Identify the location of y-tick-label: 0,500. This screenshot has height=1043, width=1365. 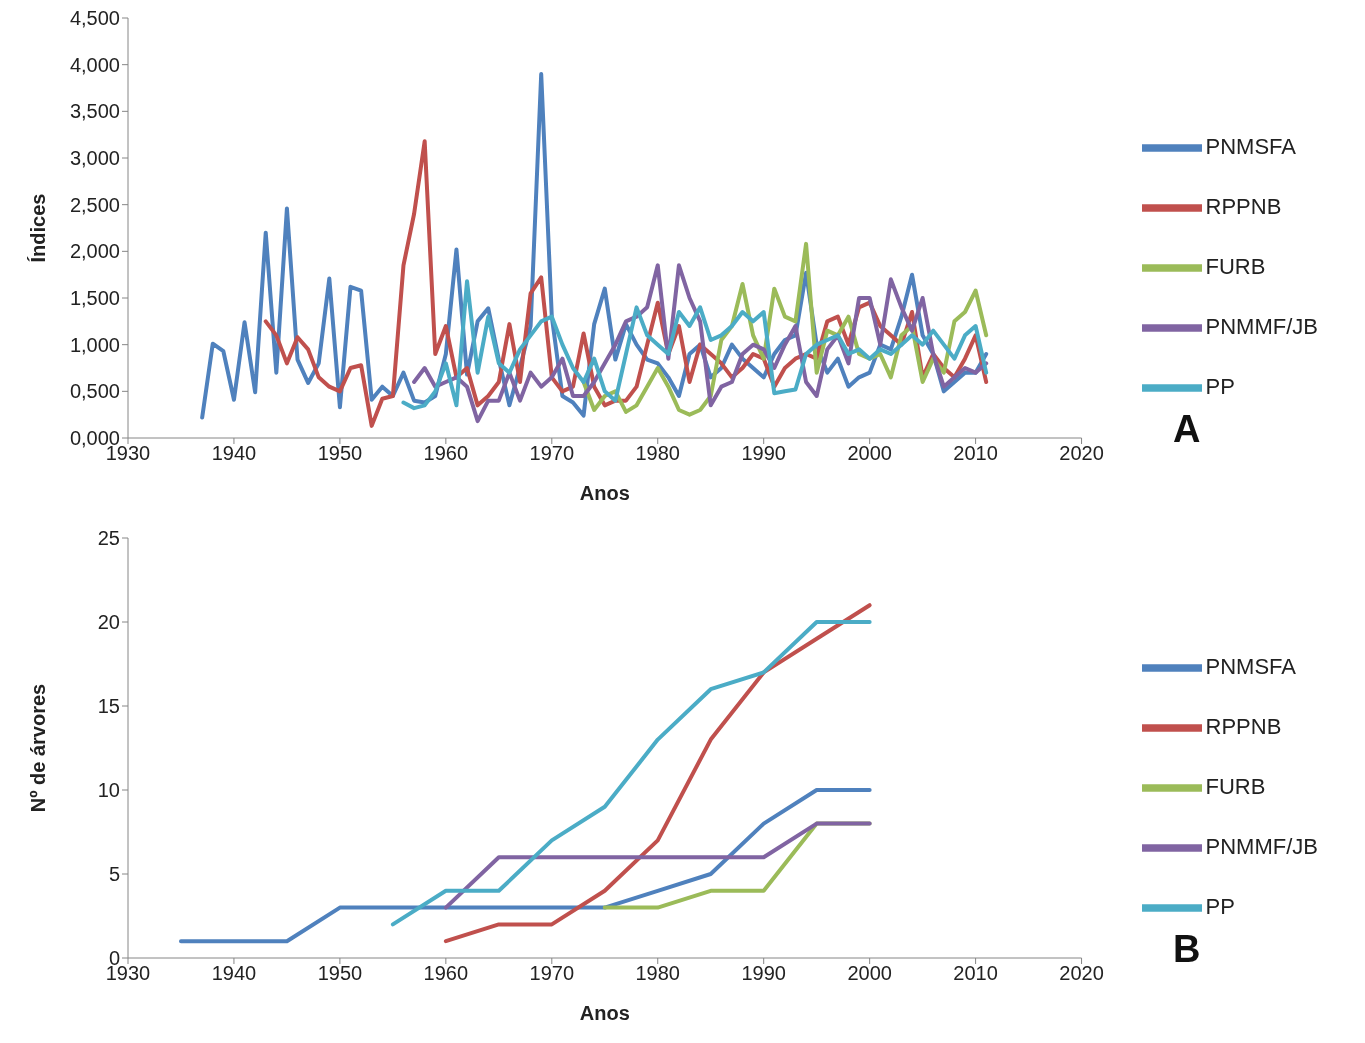
(94, 391).